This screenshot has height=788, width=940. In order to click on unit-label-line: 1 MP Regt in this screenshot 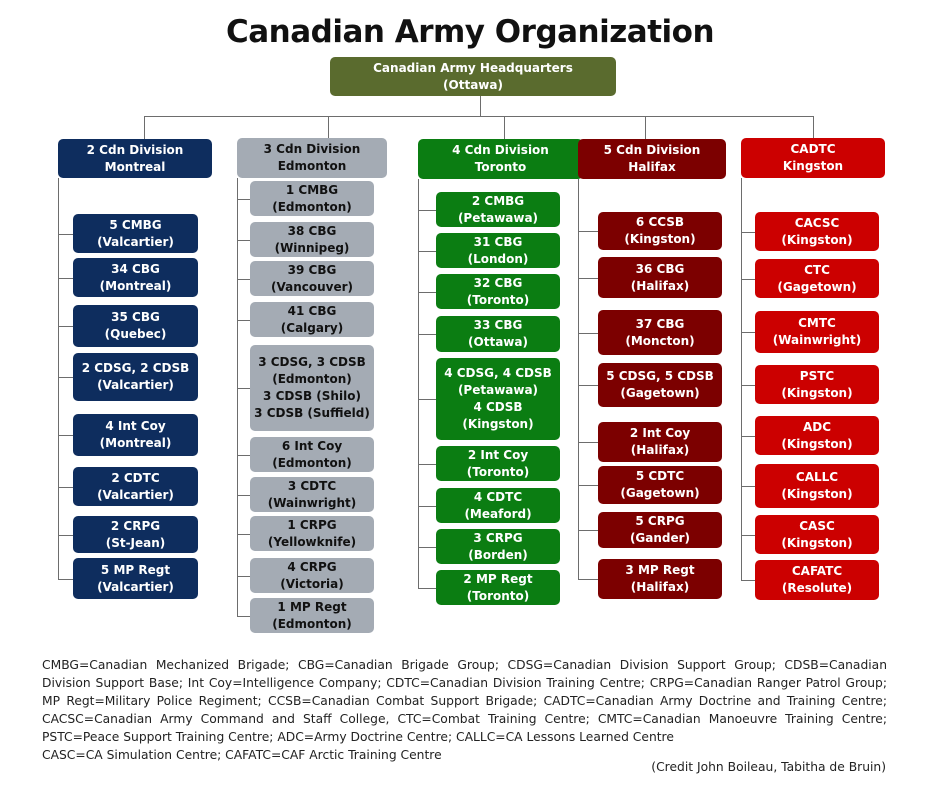, I will do `click(312, 606)`.